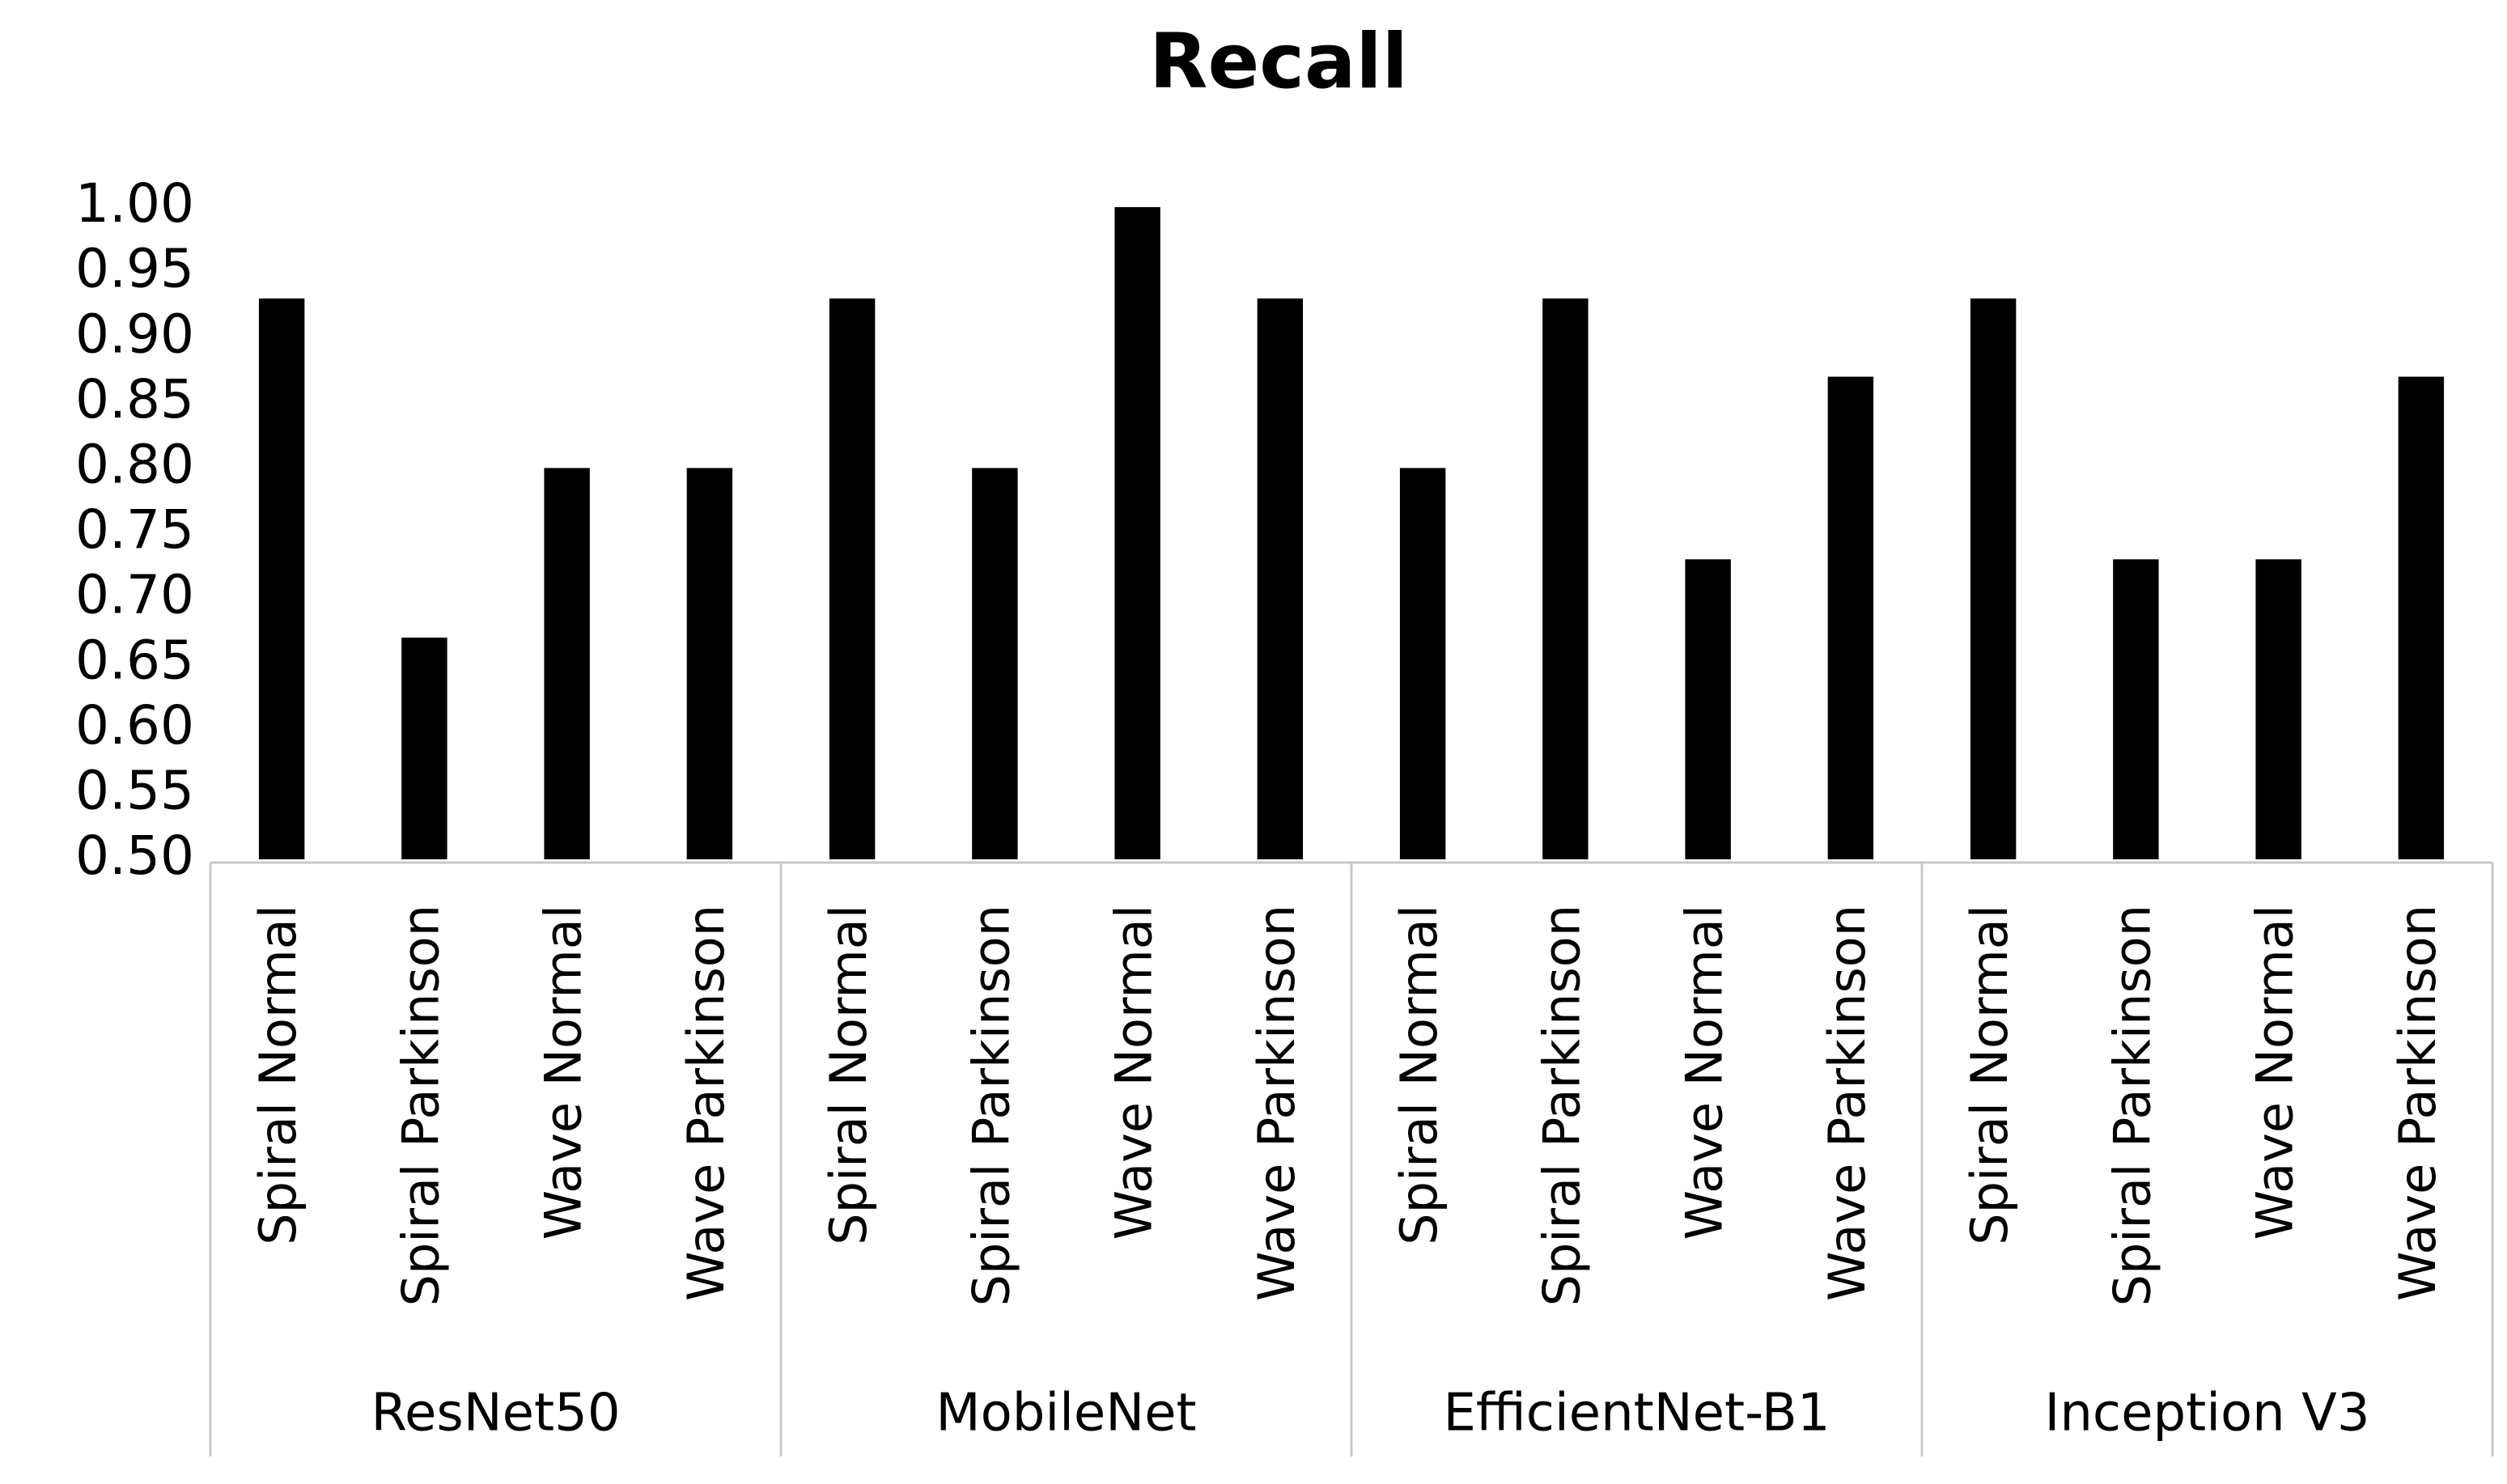 The image size is (2507, 1484). I want to click on y-tick-label: 0.80, so click(134, 464).